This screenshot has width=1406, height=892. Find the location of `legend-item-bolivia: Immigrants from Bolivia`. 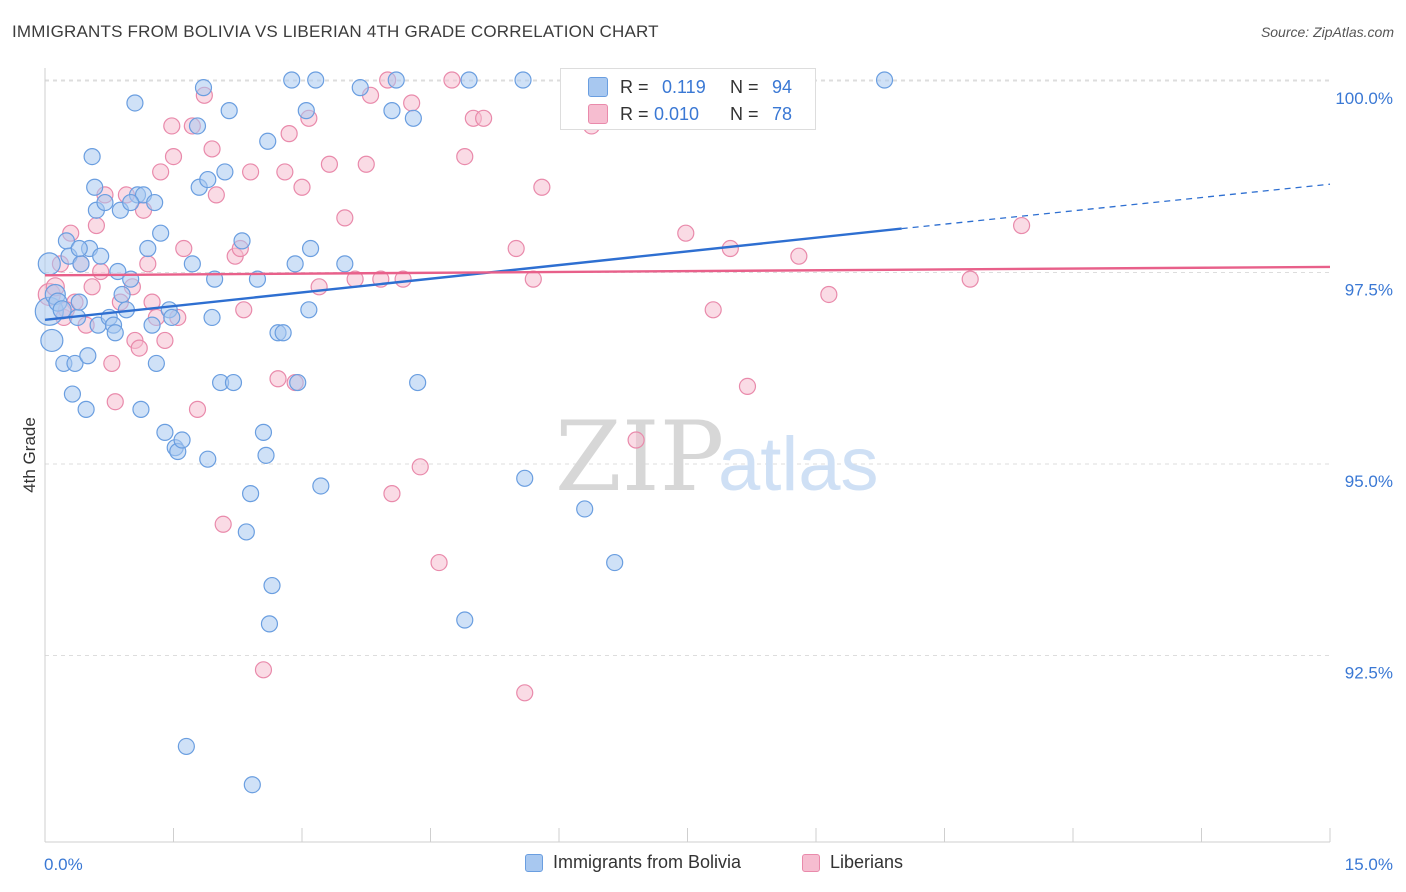

legend-item-bolivia: Immigrants from Bolivia is located at coordinates (633, 862).